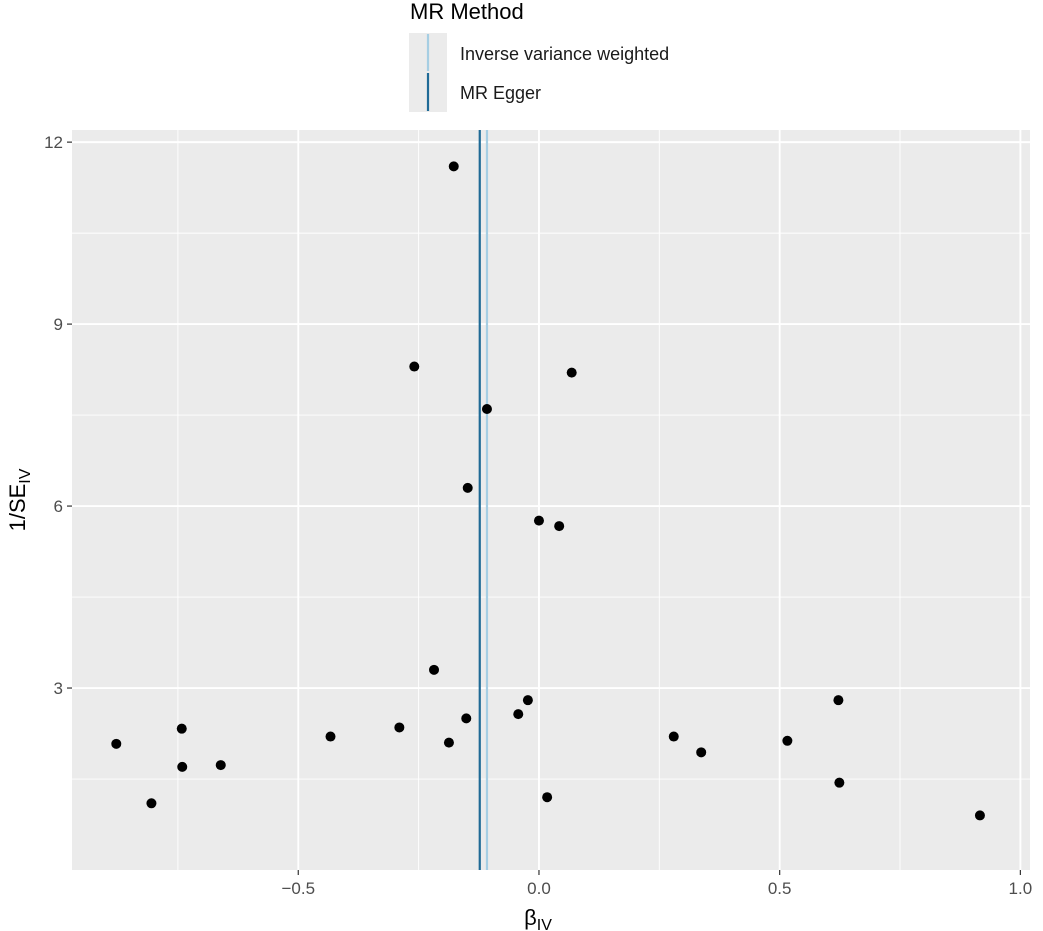 The height and width of the screenshot is (931, 1043). Describe the element at coordinates (483, 500) in the screenshot. I see `estimate-lines` at that location.